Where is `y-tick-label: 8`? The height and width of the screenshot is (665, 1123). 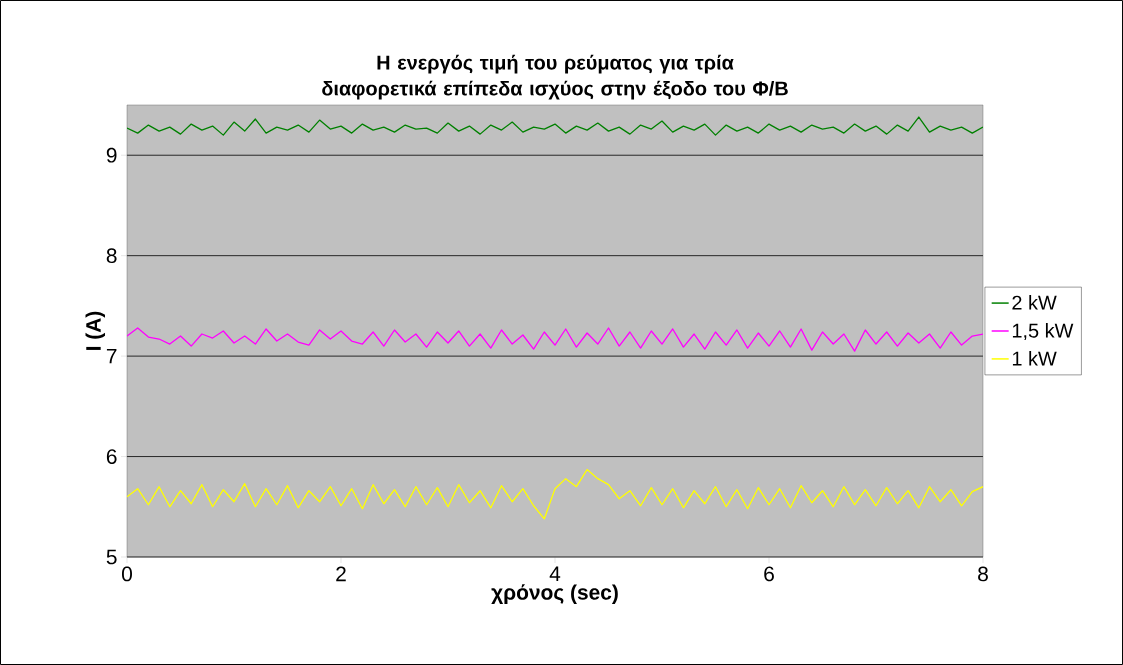
y-tick-label: 8 is located at coordinates (111, 256).